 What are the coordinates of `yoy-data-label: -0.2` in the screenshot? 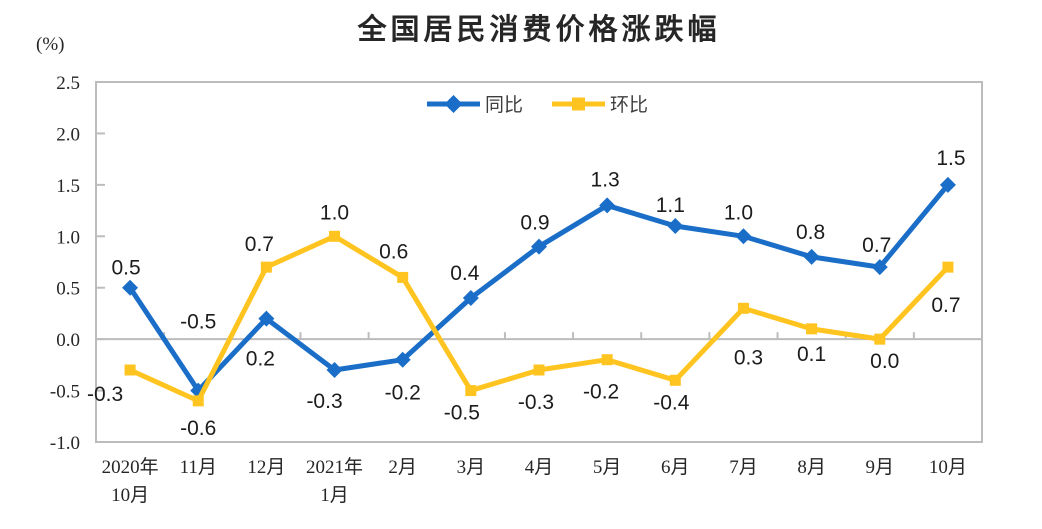 It's located at (403, 393).